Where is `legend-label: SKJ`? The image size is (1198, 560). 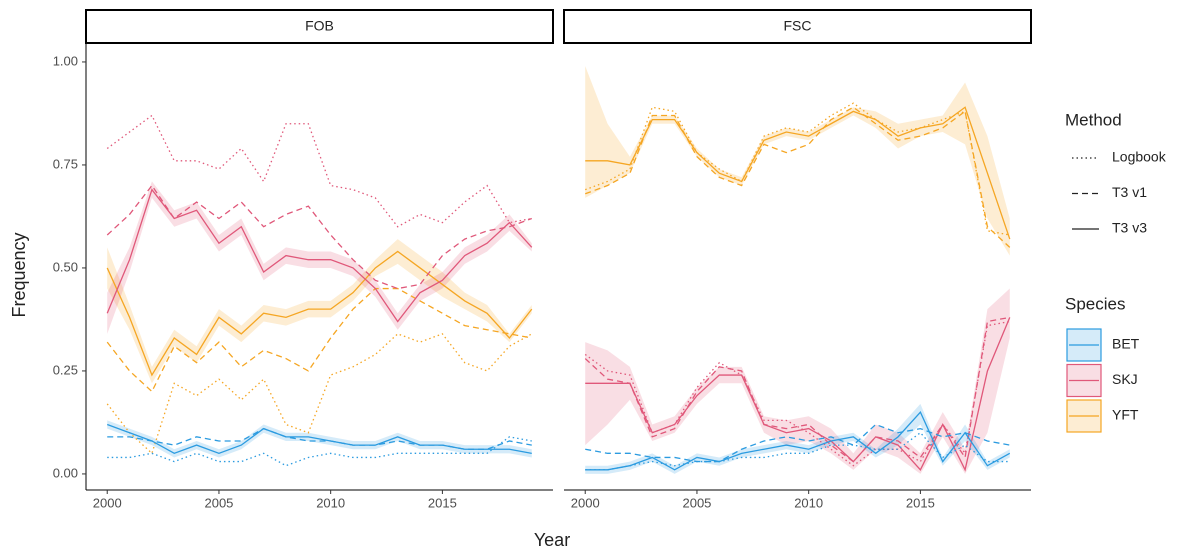
legend-label: SKJ is located at coordinates (1125, 379).